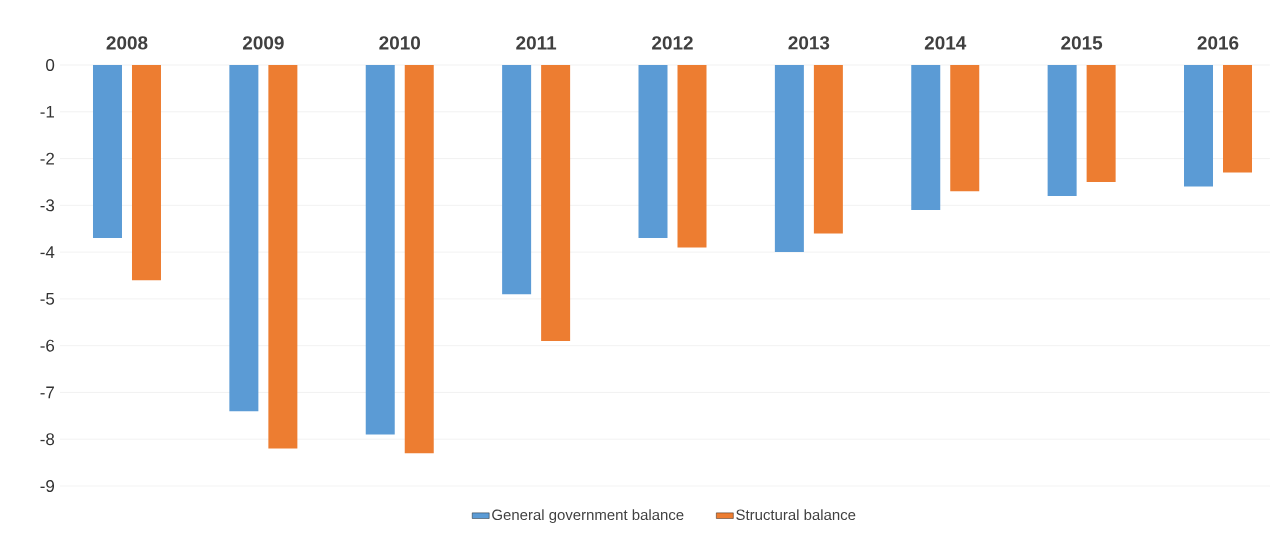  I want to click on y-tick-label: -1, so click(47, 111).